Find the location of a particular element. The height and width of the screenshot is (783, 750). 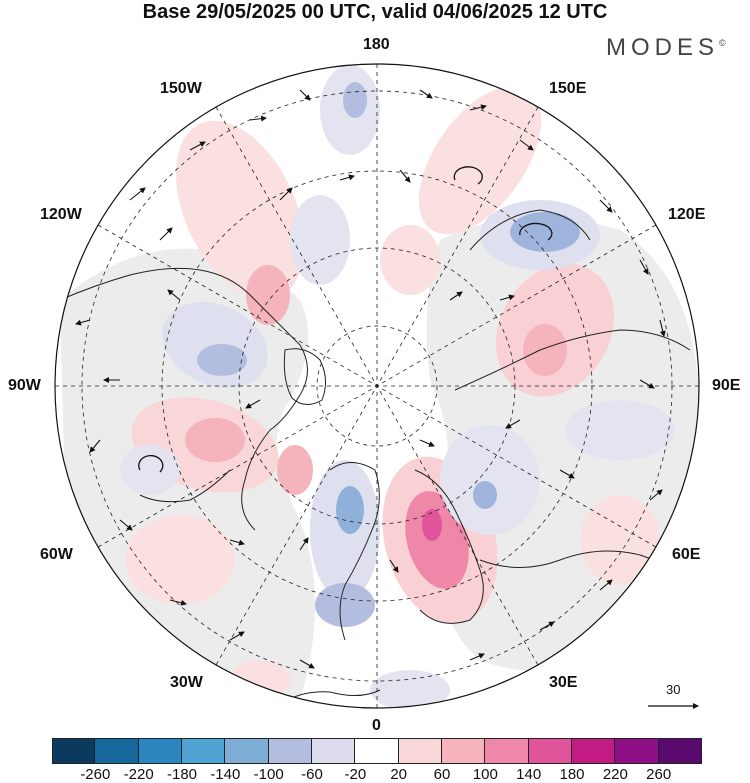

modes-logo: MODES© is located at coordinates (666, 48).